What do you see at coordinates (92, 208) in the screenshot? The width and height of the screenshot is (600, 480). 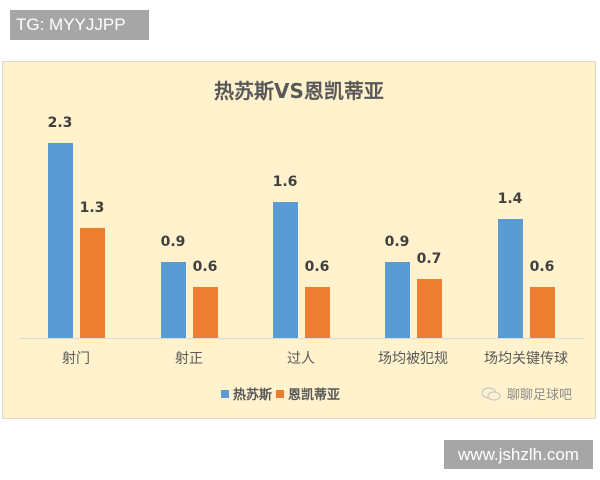 I see `data-label: 1.3` at bounding box center [92, 208].